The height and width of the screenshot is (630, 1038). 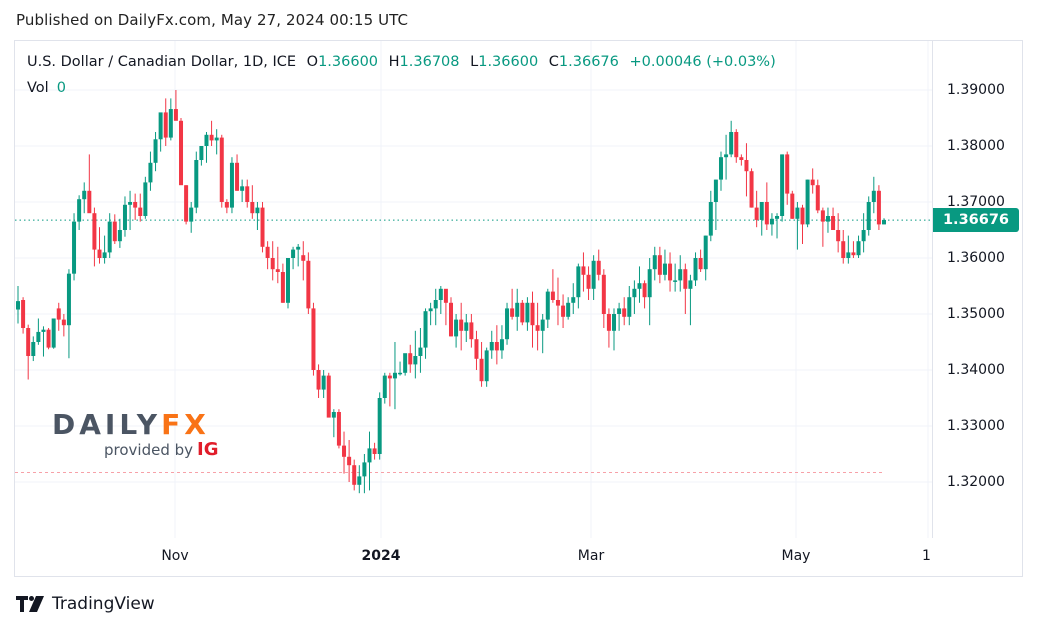 I want to click on low-label: L, so click(x=474, y=62).